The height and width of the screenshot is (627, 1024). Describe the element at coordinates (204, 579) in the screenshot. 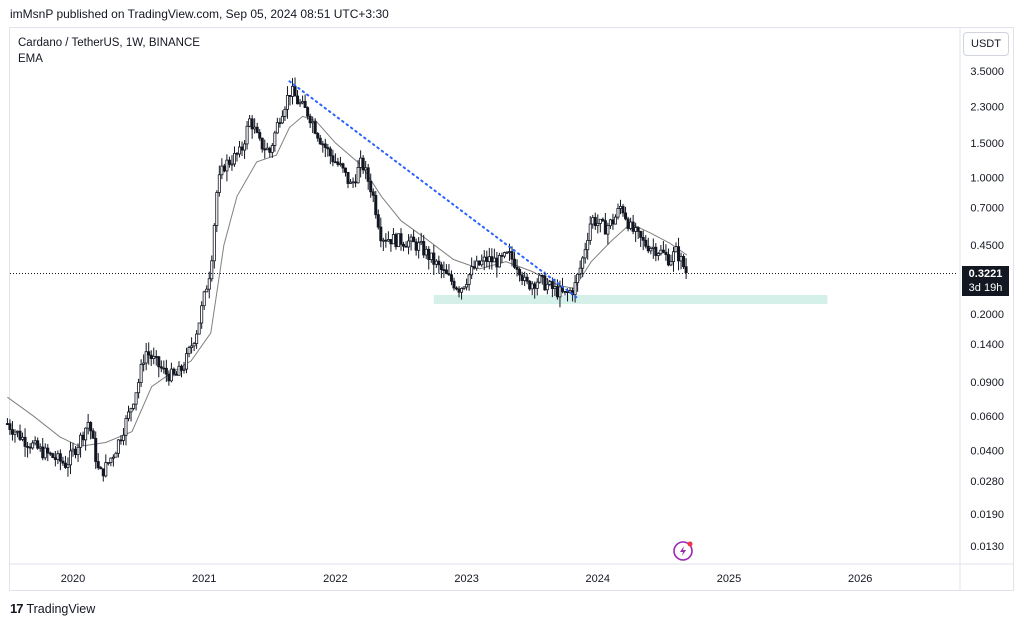

I see `time-tick-label: 2021` at that location.